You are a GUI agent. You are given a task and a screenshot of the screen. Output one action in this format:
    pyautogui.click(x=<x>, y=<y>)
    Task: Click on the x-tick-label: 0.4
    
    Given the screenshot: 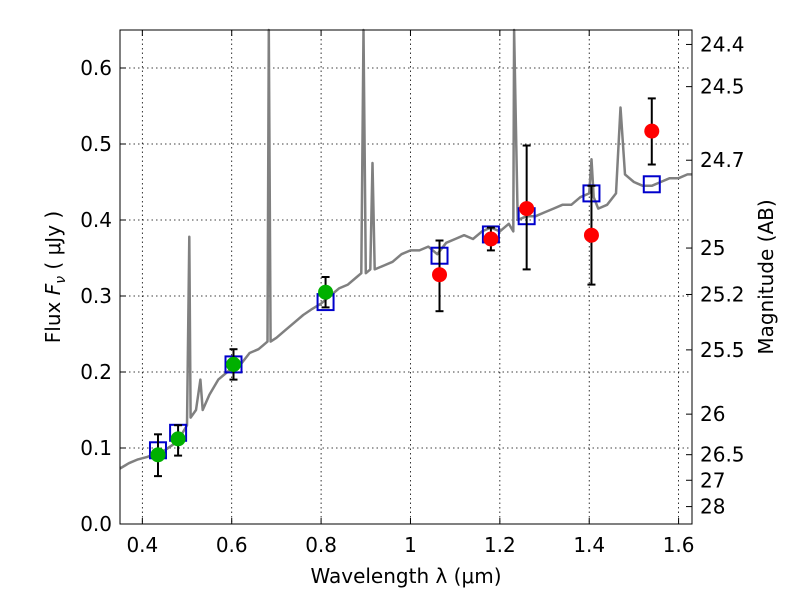 What is the action you would take?
    pyautogui.click(x=142, y=545)
    